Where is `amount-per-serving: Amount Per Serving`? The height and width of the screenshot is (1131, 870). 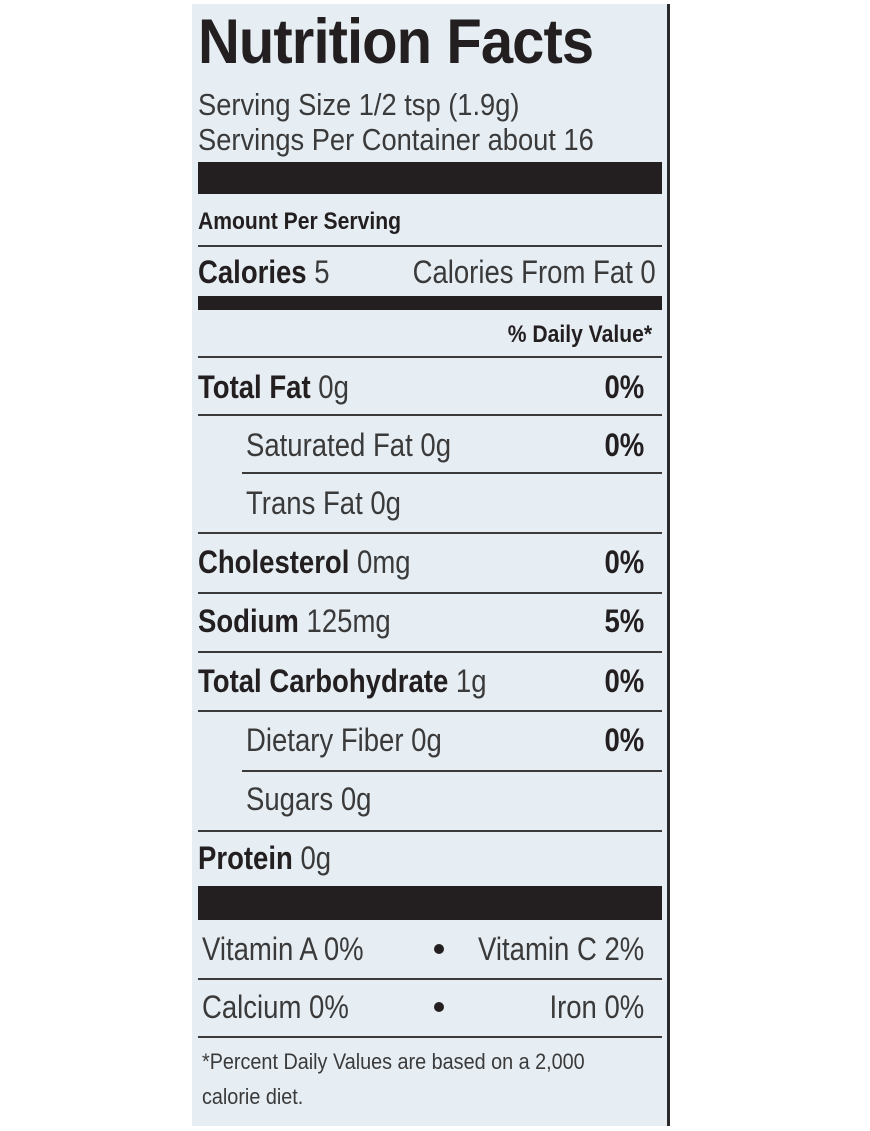
amount-per-serving: Amount Per Serving is located at coordinates (300, 221).